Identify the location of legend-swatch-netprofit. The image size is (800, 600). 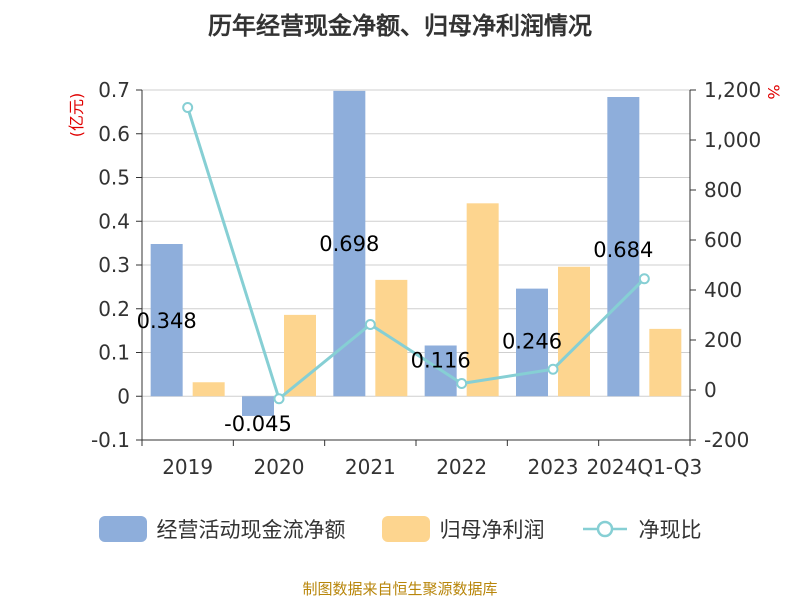
(405, 529).